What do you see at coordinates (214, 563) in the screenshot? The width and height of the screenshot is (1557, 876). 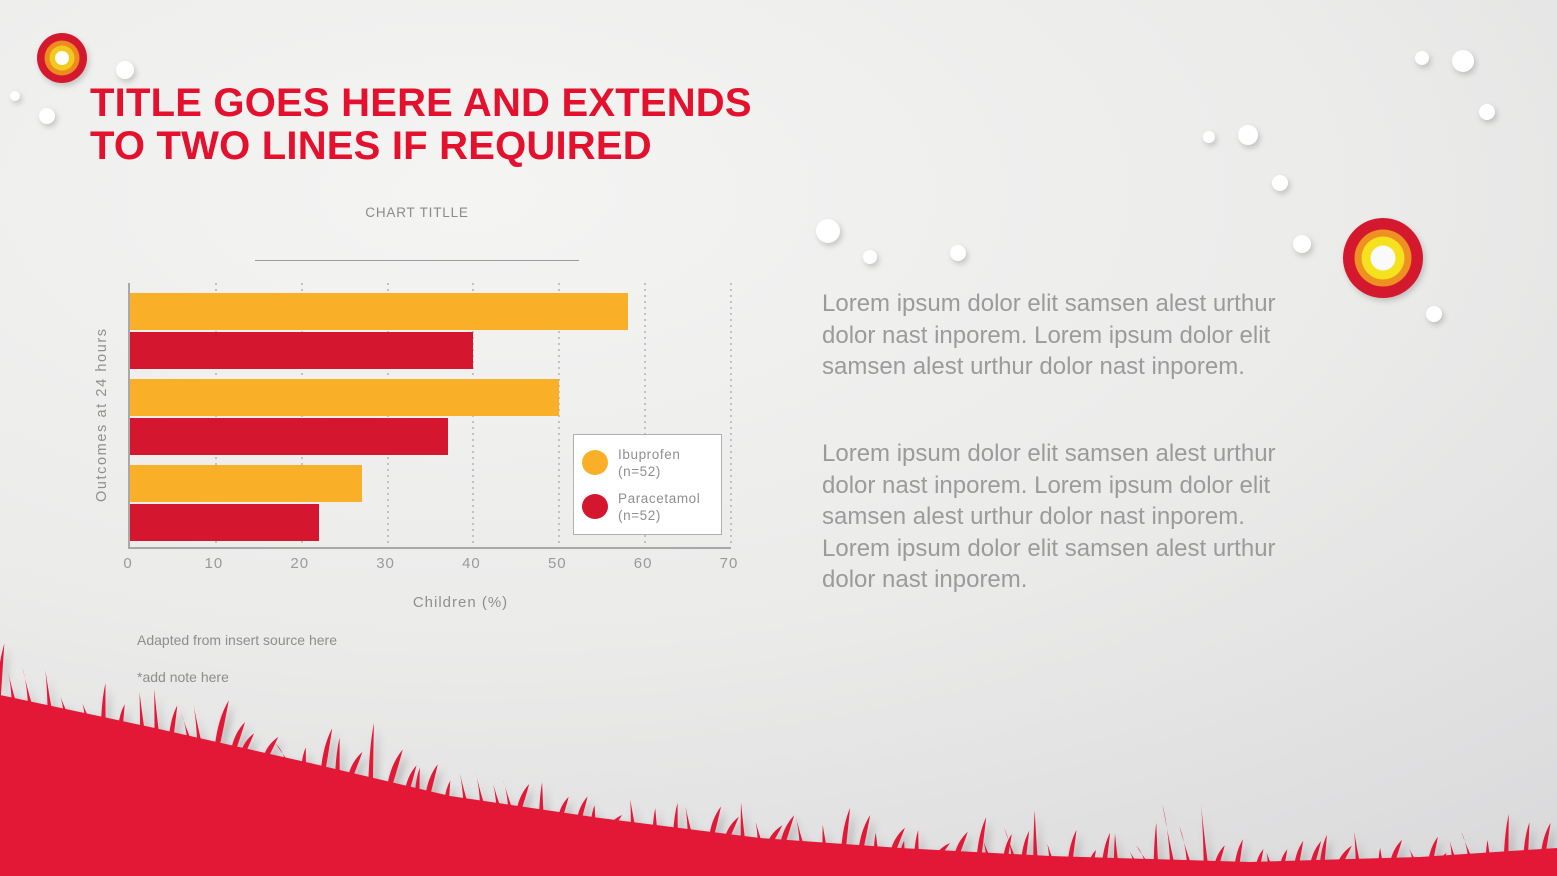 I see `x-tick-label: 10` at bounding box center [214, 563].